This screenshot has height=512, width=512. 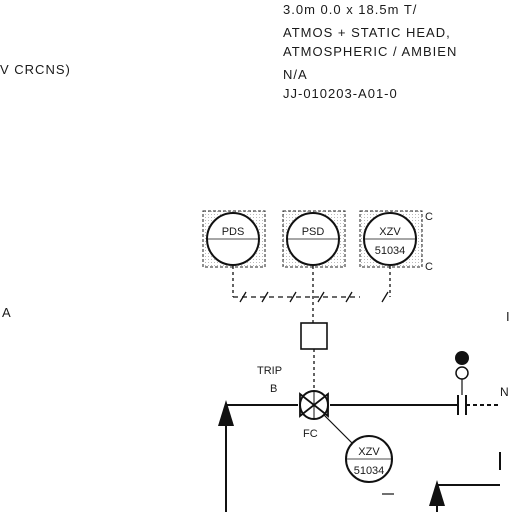 I want to click on side-label-a: A, so click(x=7, y=312).